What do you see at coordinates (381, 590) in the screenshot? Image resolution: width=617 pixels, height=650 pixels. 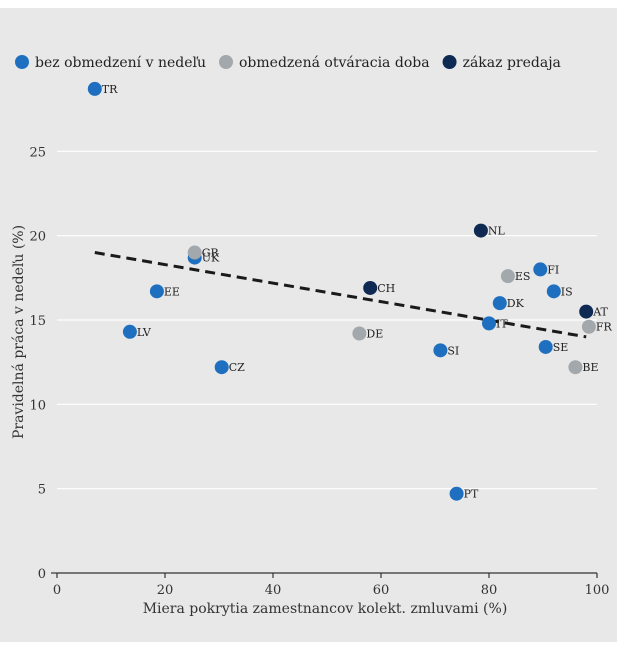 I see `x-tick-label: 60` at bounding box center [381, 590].